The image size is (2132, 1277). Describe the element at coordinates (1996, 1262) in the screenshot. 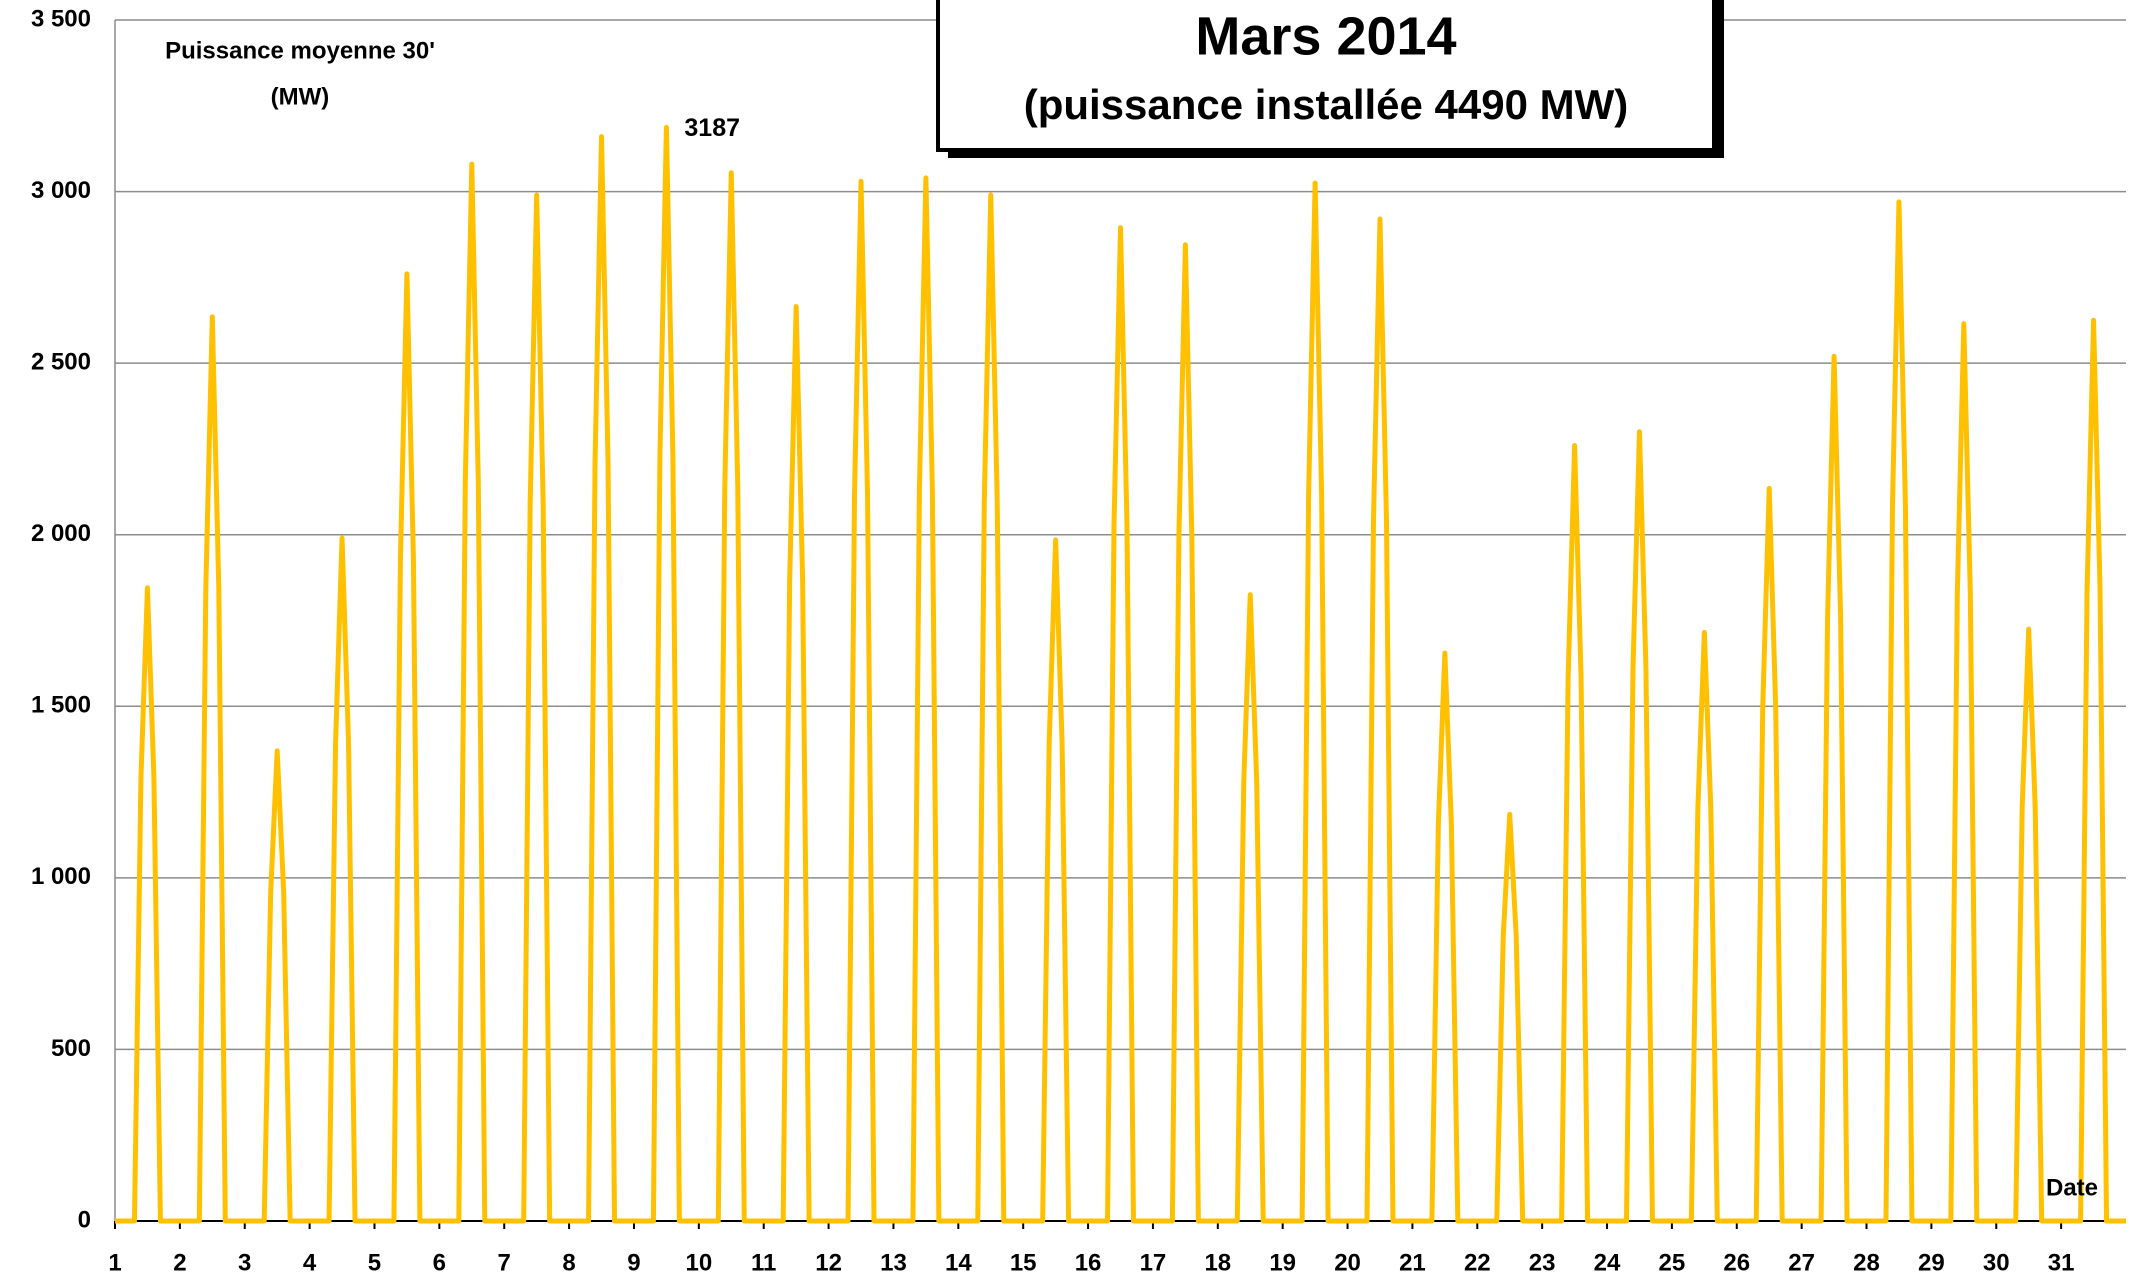

I see `x-tick-label: 30` at that location.